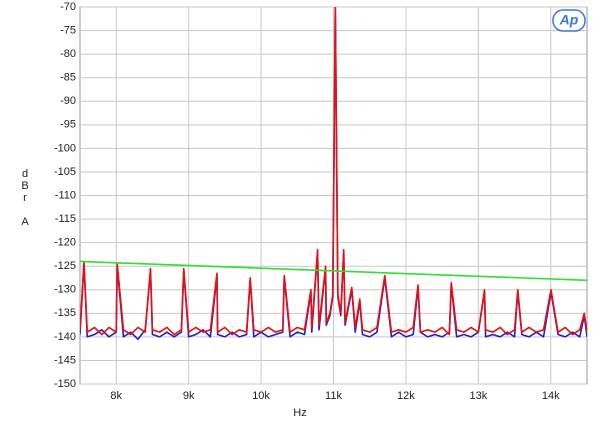 The height and width of the screenshot is (434, 600). Describe the element at coordinates (25, 198) in the screenshot. I see `y-axis-label: dBr A` at that location.